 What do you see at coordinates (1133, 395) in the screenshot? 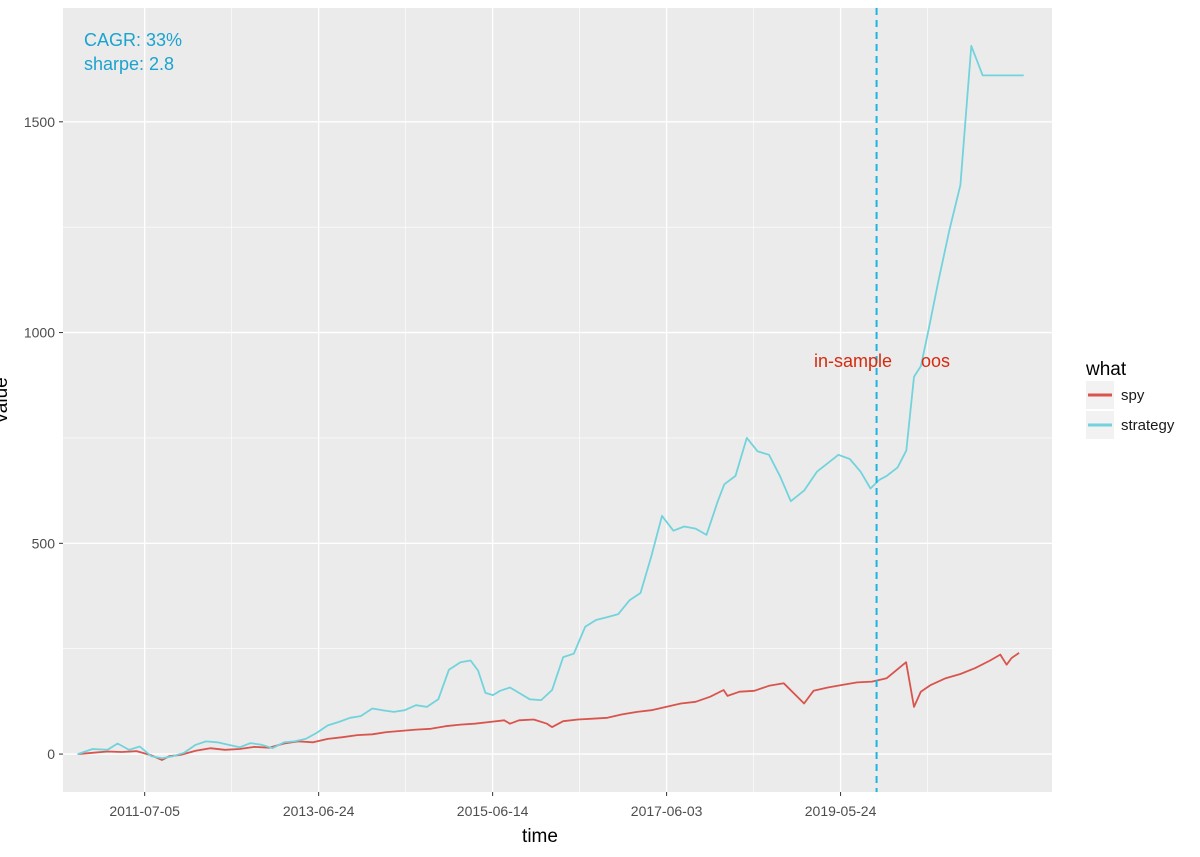
I see `legend-label-spy: spy` at bounding box center [1133, 395].